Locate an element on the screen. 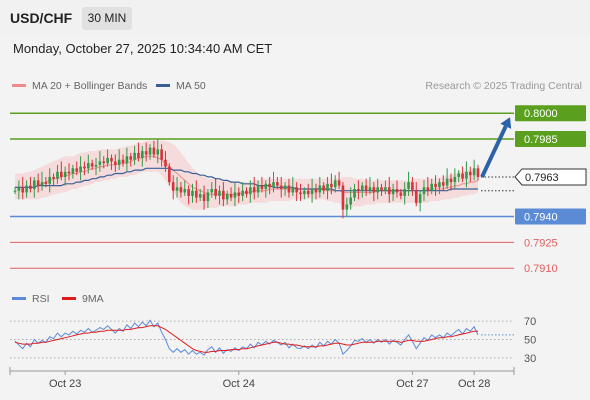  annotation-layer: 0.7963 is located at coordinates (533, 154).